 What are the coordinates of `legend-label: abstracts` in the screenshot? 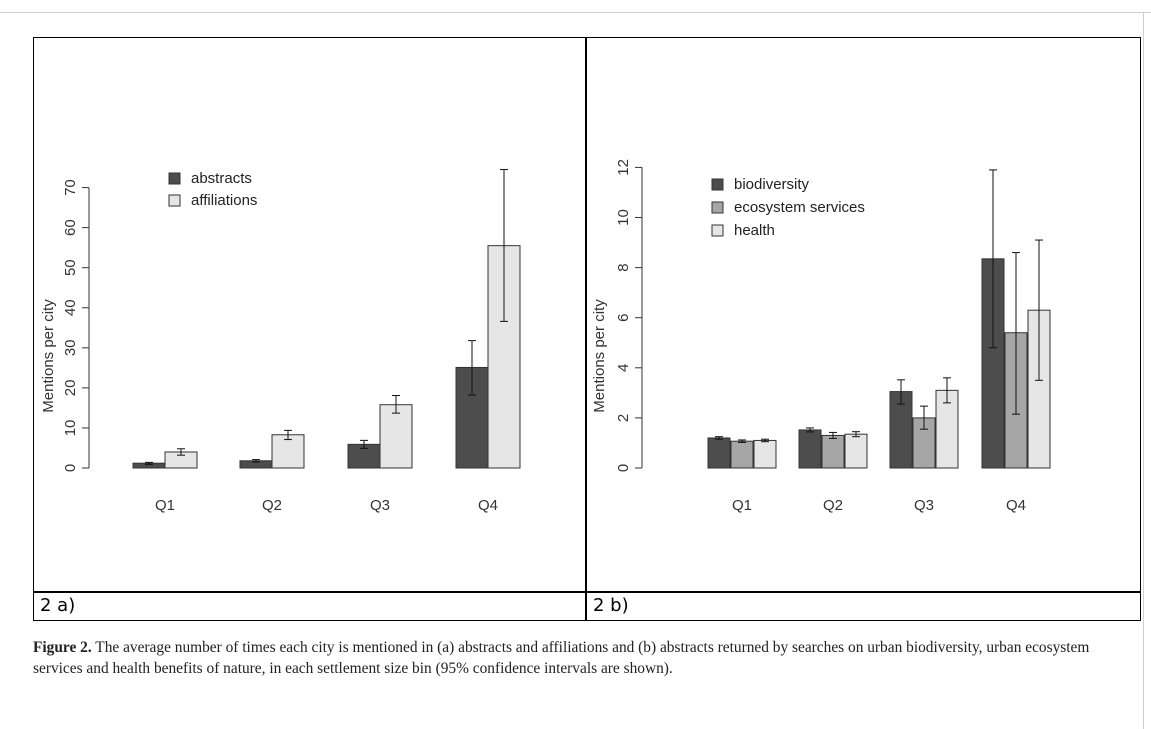 It's located at (221, 178).